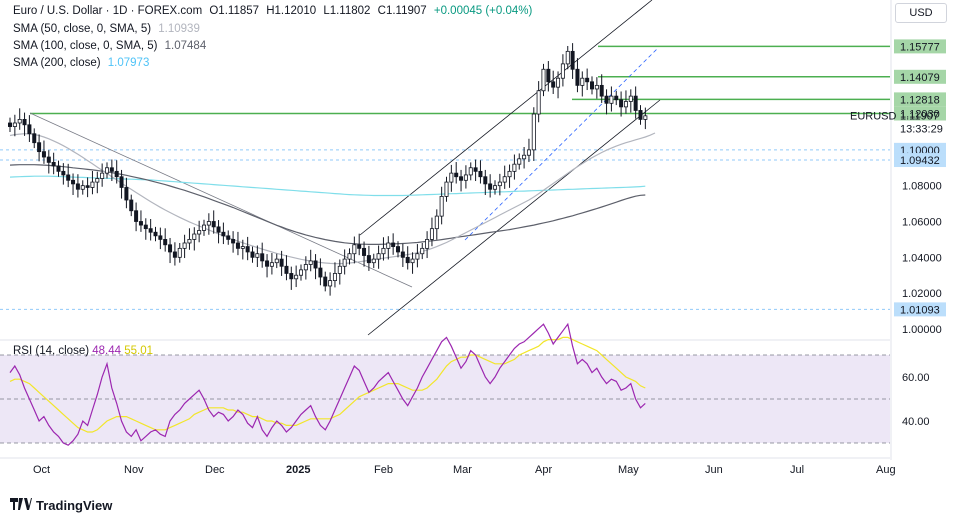 The image size is (969, 524). I want to click on currency-button: USD, so click(921, 13).